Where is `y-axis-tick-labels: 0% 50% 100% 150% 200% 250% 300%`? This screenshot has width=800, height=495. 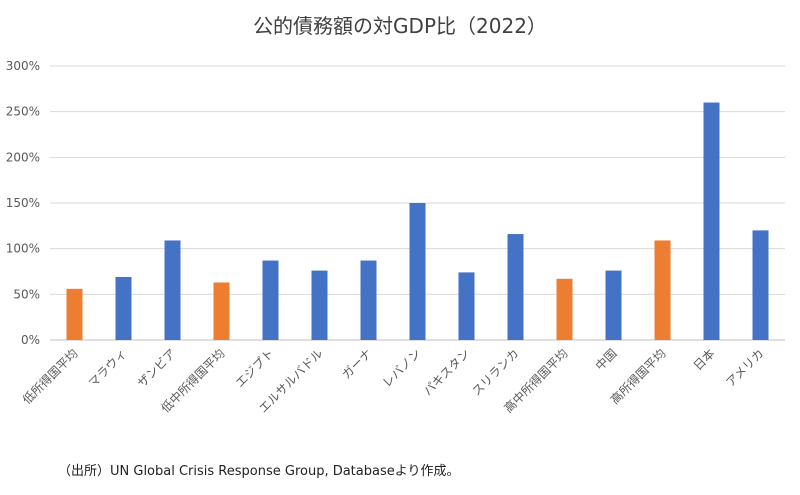 y-axis-tick-labels: 0% 50% 100% 150% 200% 250% 300% is located at coordinates (23, 203).